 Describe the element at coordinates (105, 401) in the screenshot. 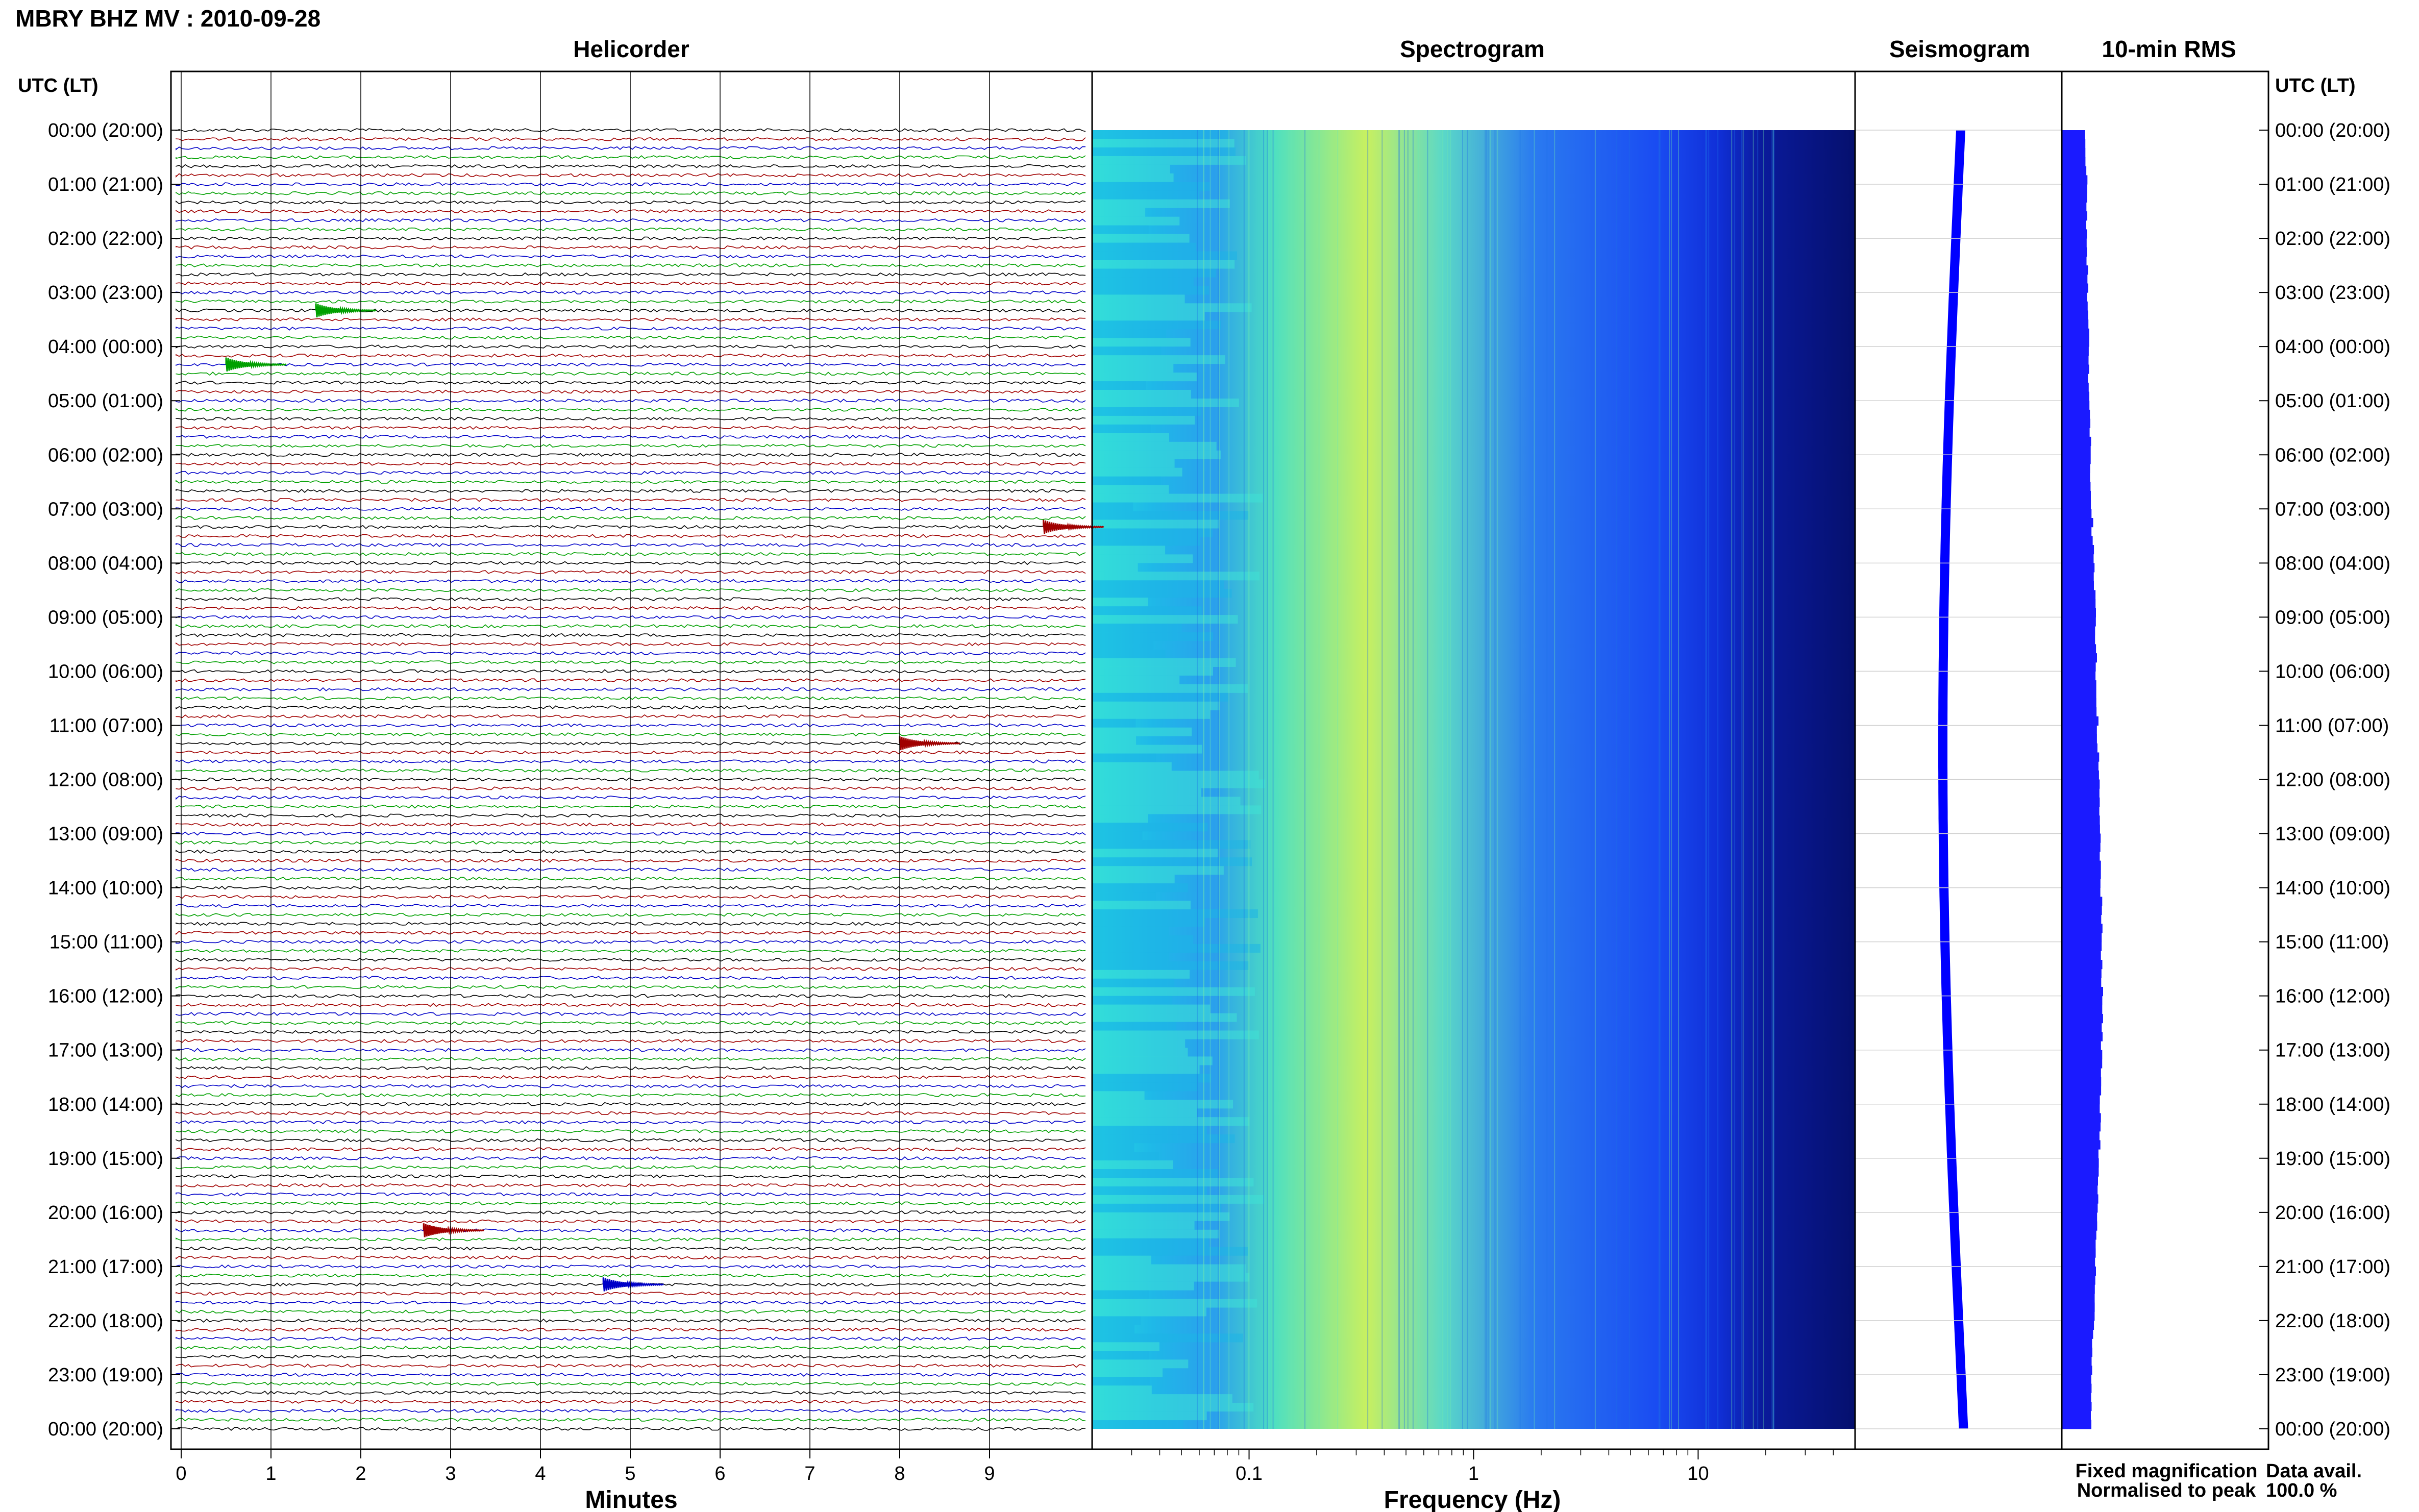

I see `time-label-left: 05:00 (01:00)` at that location.